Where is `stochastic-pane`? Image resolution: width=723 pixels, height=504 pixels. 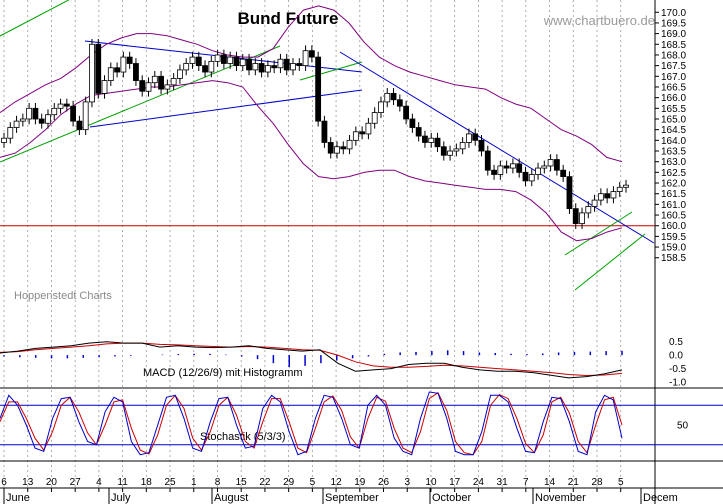 stochastic-pane is located at coordinates (361, 423).